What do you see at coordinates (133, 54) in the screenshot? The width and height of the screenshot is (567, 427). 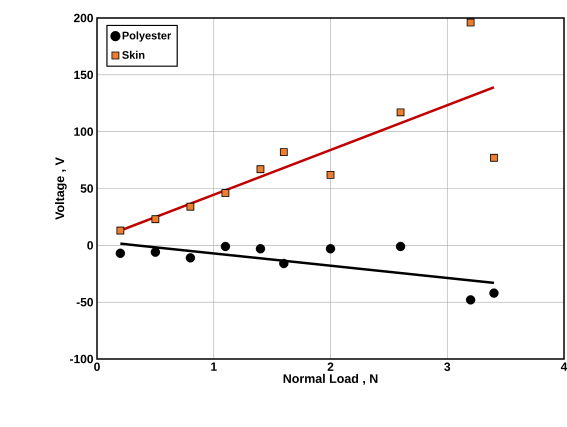 I see `legend-label: Skin` at bounding box center [133, 54].